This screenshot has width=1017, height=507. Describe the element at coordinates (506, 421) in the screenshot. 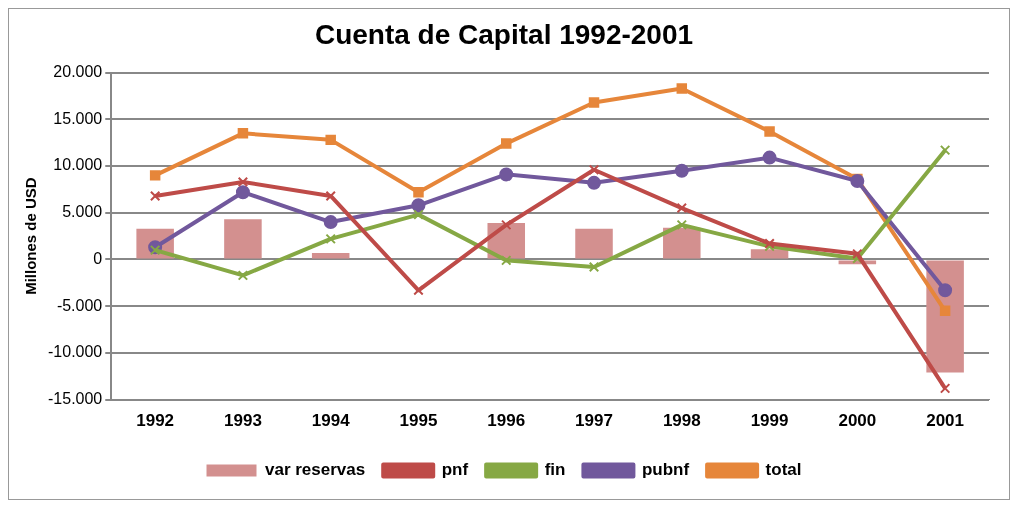

I see `x-tick-label: 1996` at that location.